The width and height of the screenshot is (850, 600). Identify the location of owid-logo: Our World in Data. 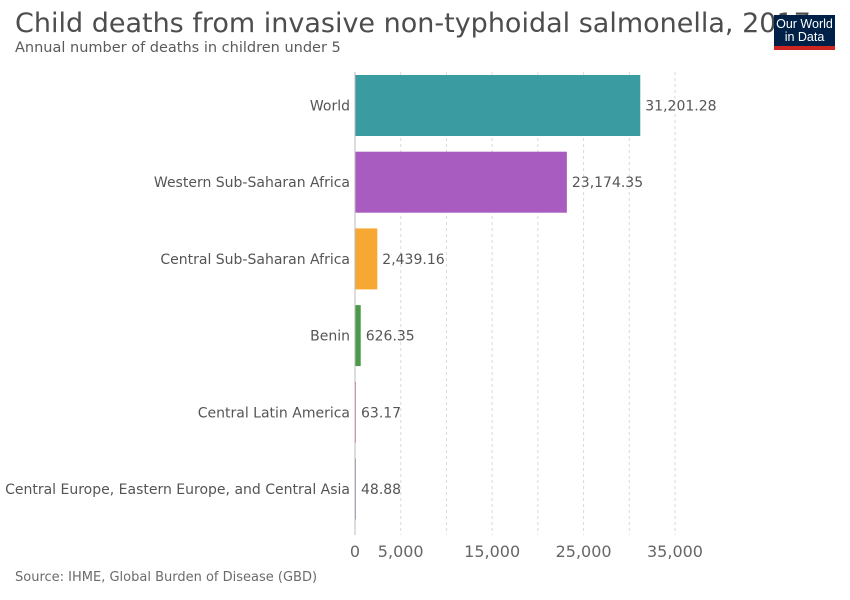
(804, 32).